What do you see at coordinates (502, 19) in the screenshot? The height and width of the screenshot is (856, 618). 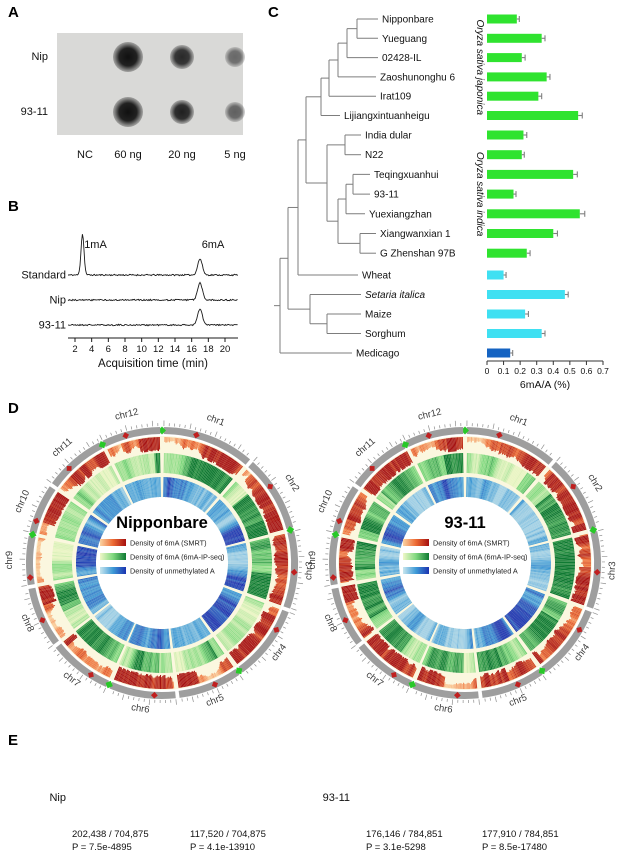 I see `bar-Nipponbare` at bounding box center [502, 19].